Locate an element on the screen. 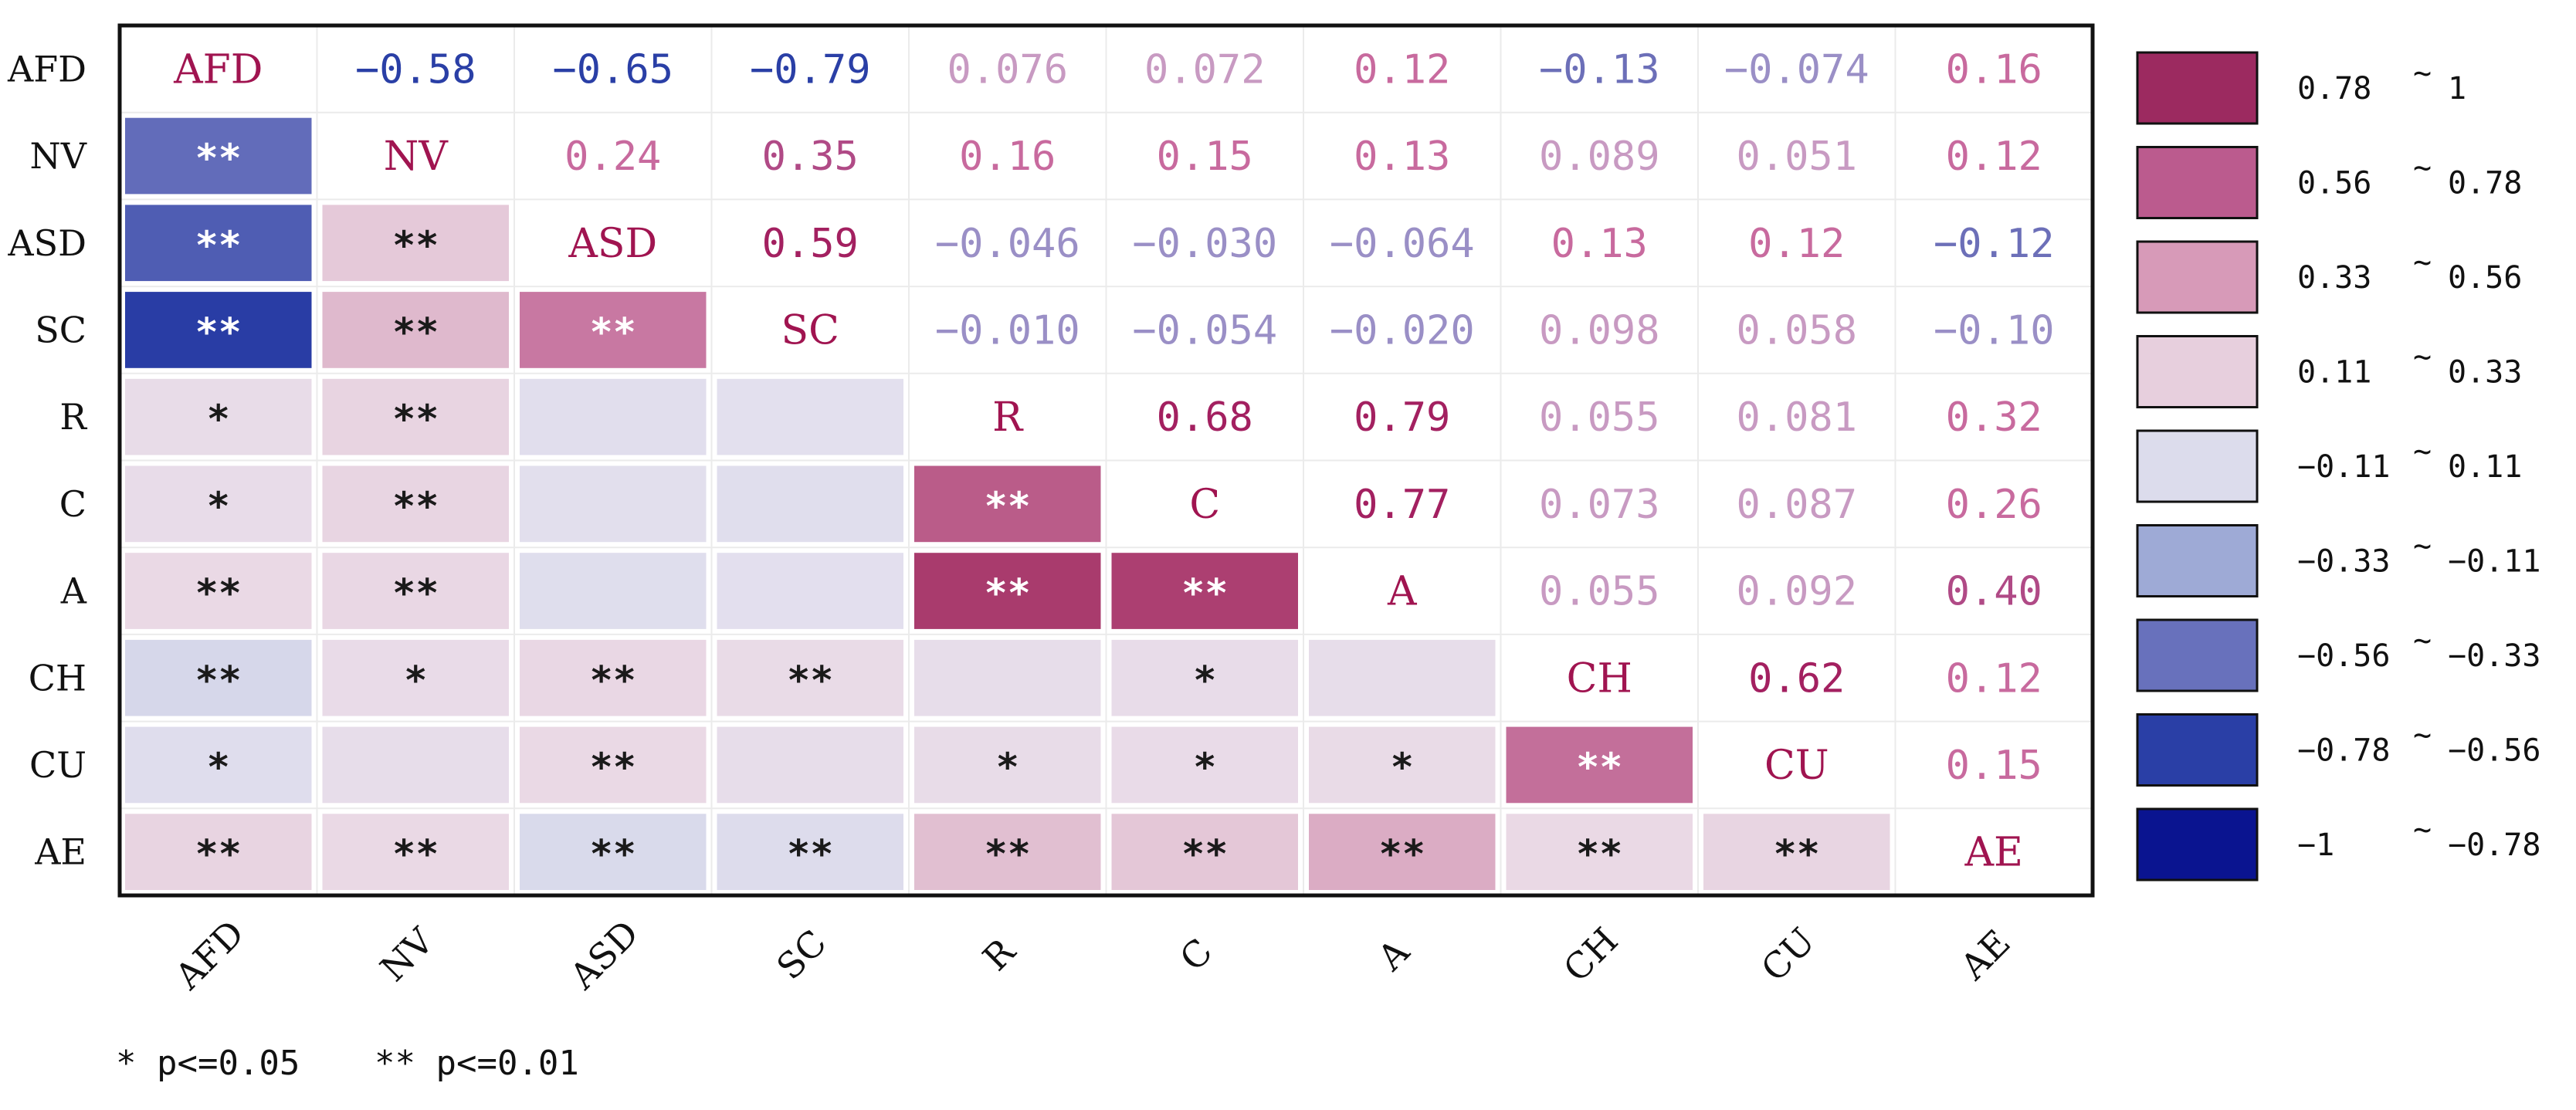 The width and height of the screenshot is (2576, 1110). legend-high-0: 1 is located at coordinates (2457, 89).